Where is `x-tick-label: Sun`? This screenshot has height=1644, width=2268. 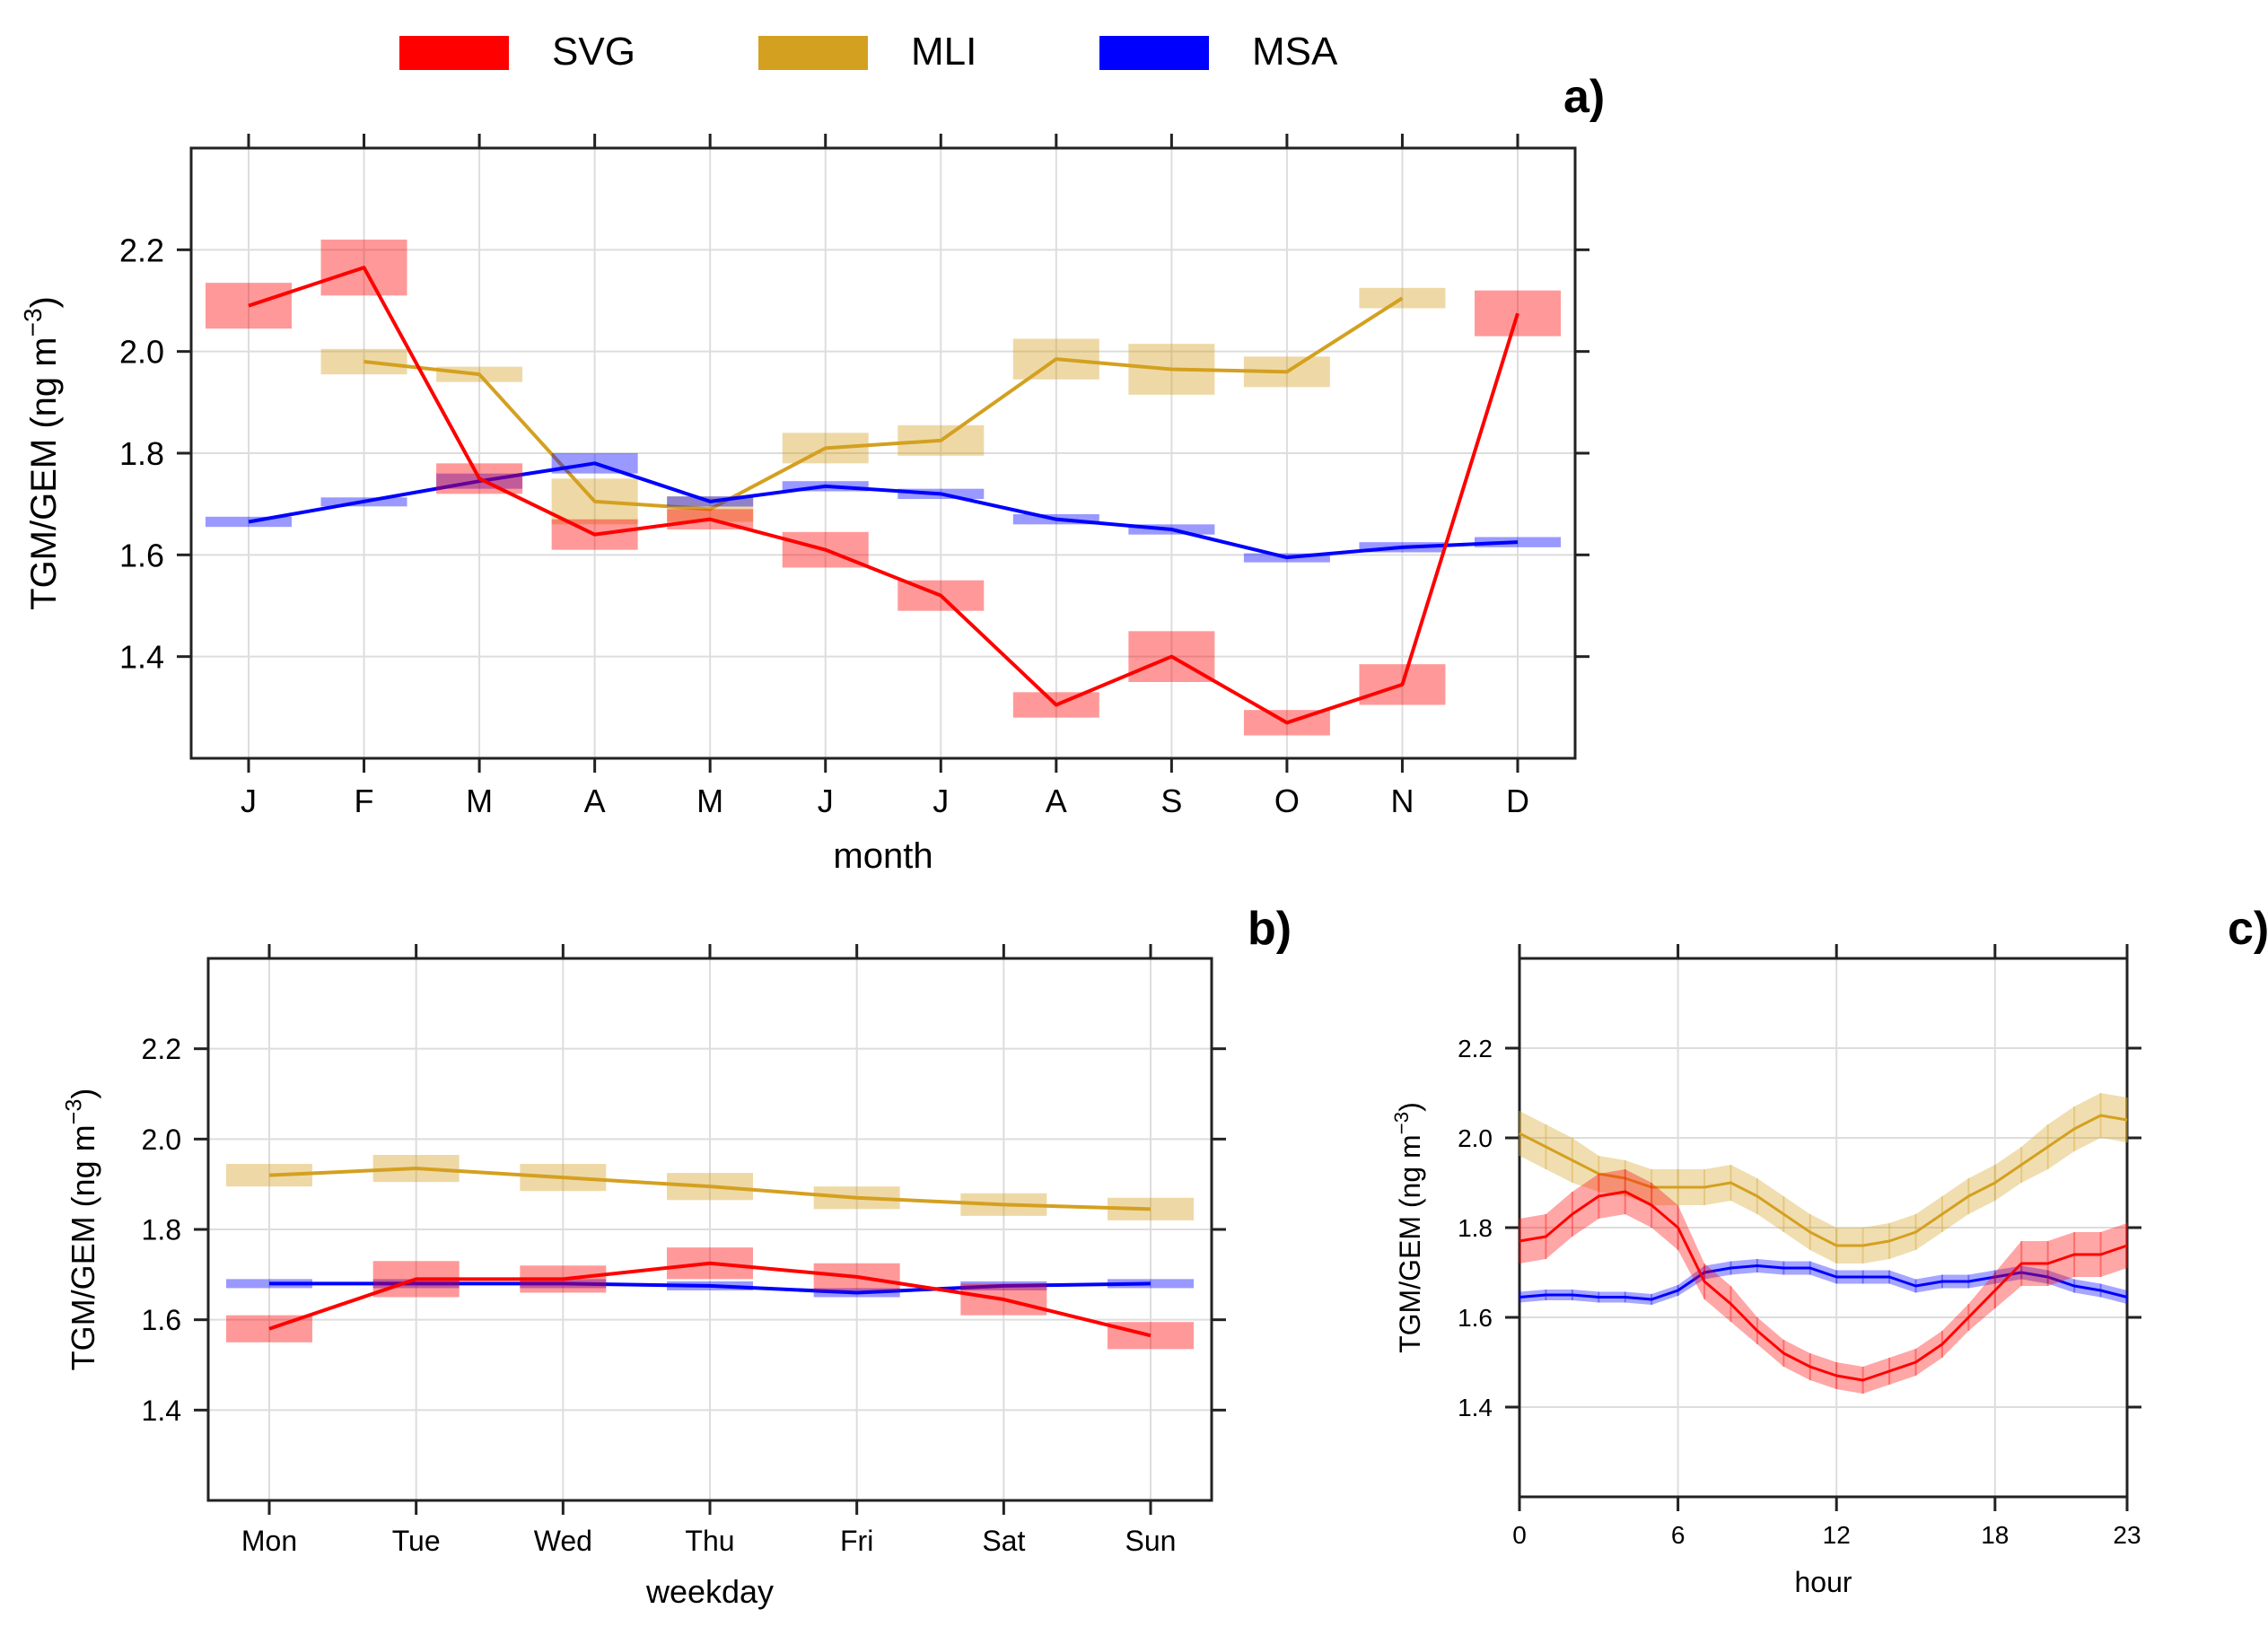
x-tick-label: Sun is located at coordinates (1151, 1541).